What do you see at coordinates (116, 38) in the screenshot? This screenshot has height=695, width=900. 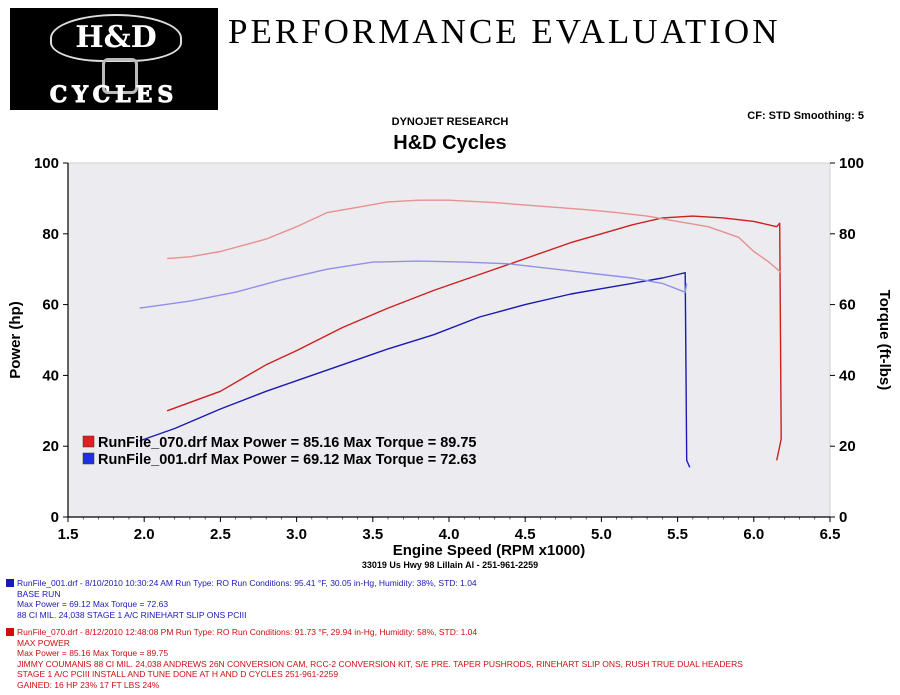 I see `logo-badge: H&D` at bounding box center [116, 38].